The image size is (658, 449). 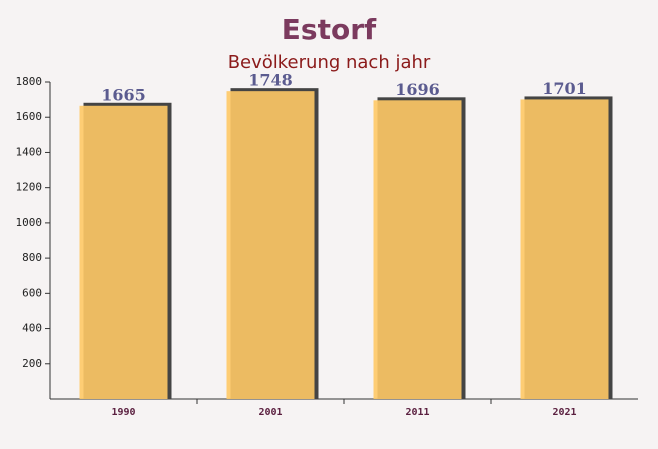 What do you see at coordinates (32, 328) in the screenshot?
I see `y-tick-label: 400` at bounding box center [32, 328].